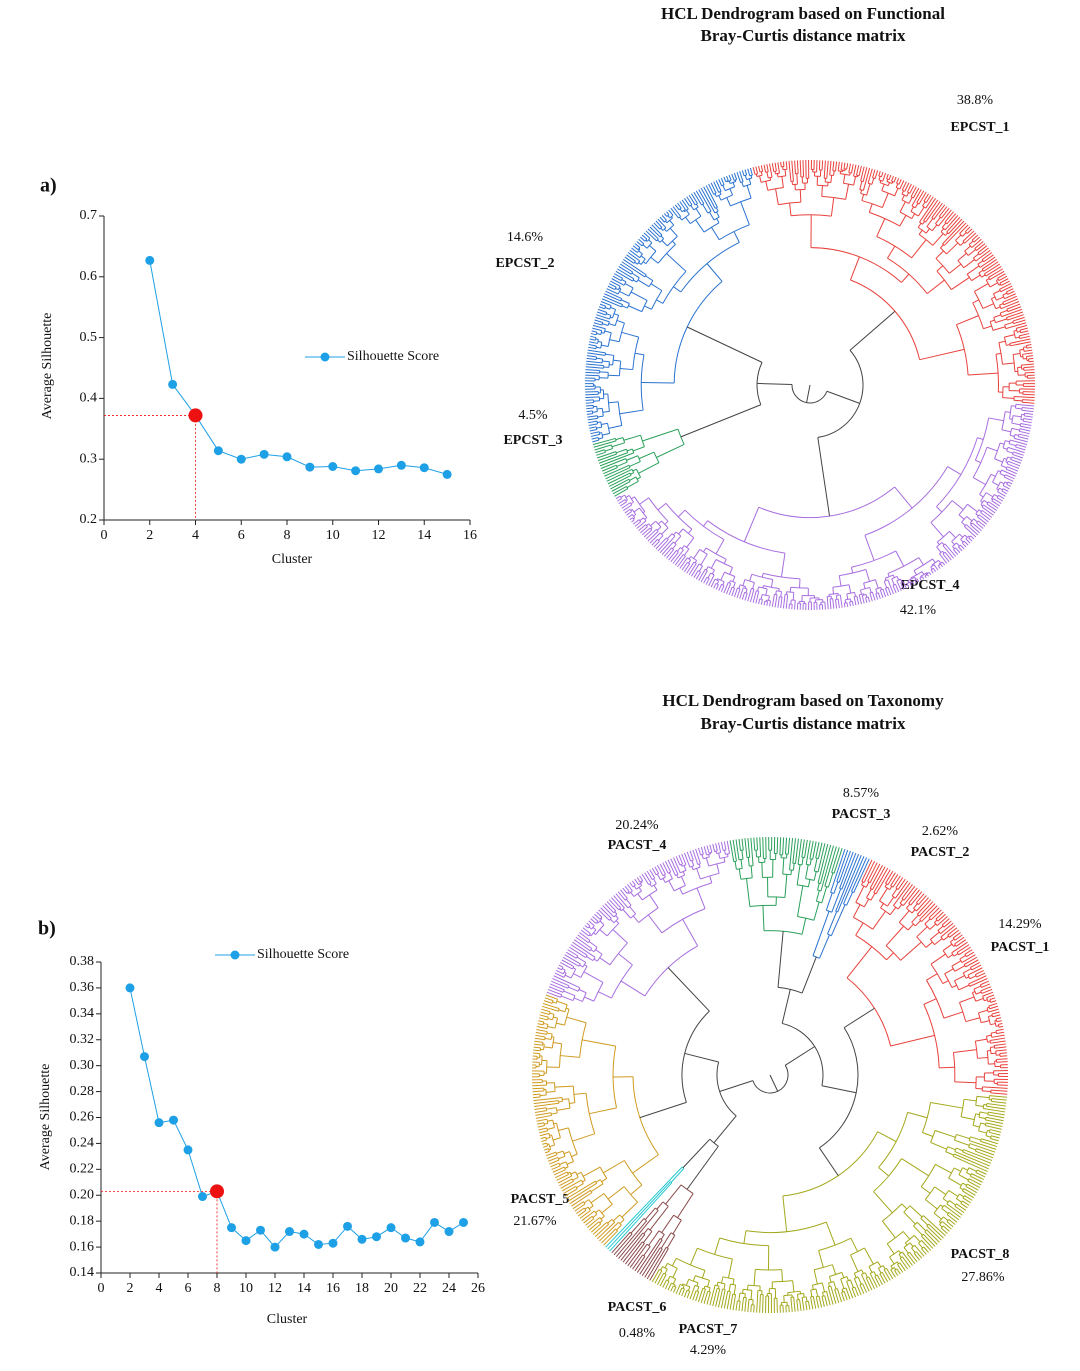 Image resolution: width=1080 pixels, height=1371 pixels. What do you see at coordinates (246, 1288) in the screenshot?
I see `x-tick-label: 10` at bounding box center [246, 1288].